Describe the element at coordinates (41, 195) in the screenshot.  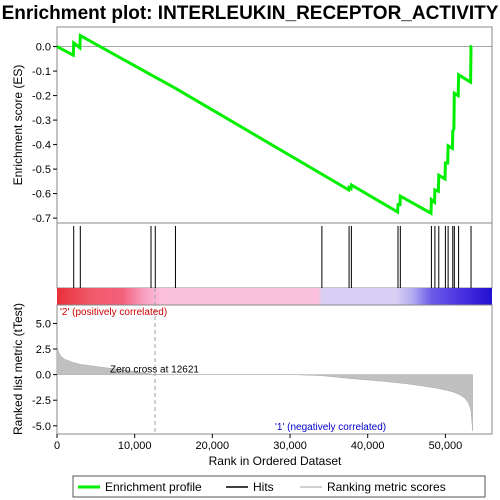
I see `es-y-tick-label: -0.6` at that location.